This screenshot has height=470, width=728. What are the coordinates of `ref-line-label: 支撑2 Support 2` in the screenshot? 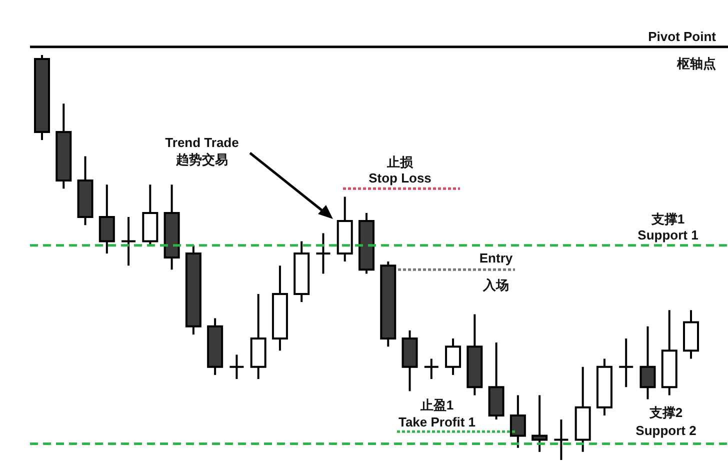 It's located at (666, 421).